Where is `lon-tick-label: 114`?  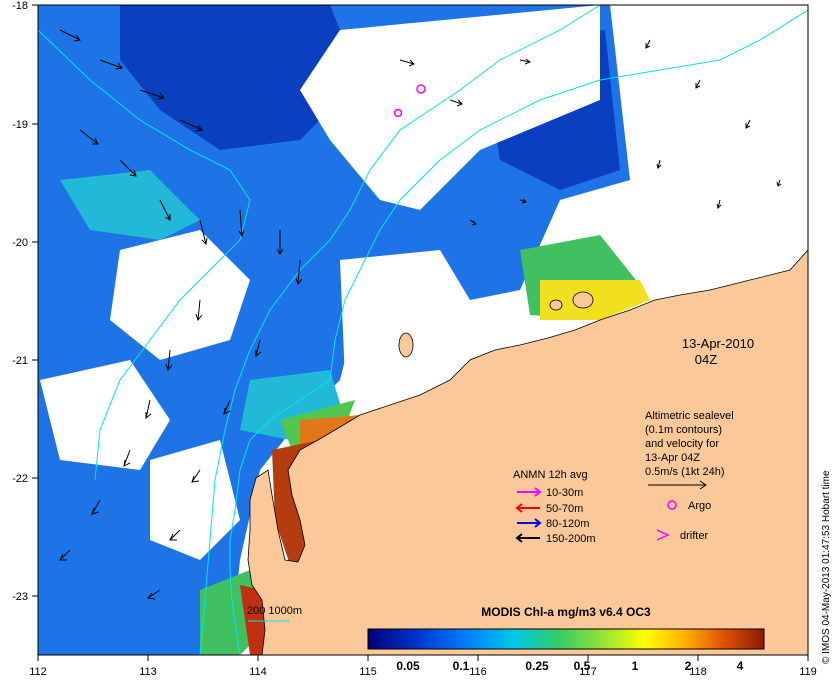 lon-tick-label: 114 is located at coordinates (258, 672).